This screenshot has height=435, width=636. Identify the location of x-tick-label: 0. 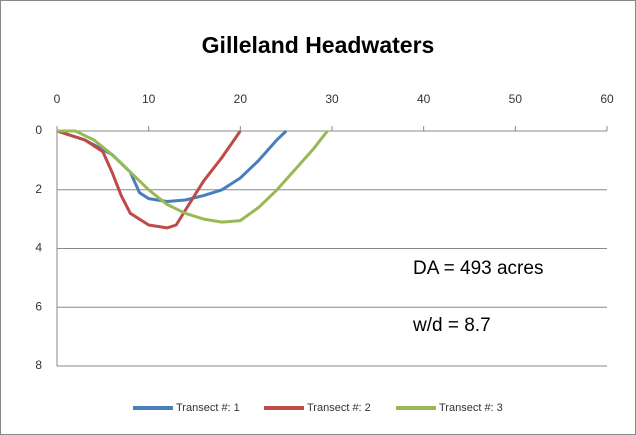
(57, 99).